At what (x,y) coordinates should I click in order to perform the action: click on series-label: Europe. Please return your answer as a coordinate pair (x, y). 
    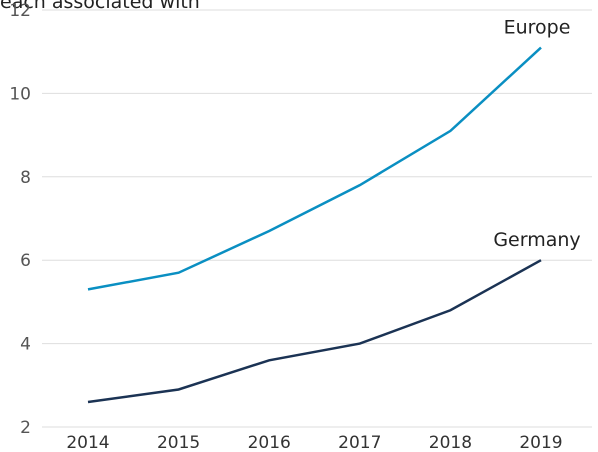
    Looking at the image, I should click on (537, 28).